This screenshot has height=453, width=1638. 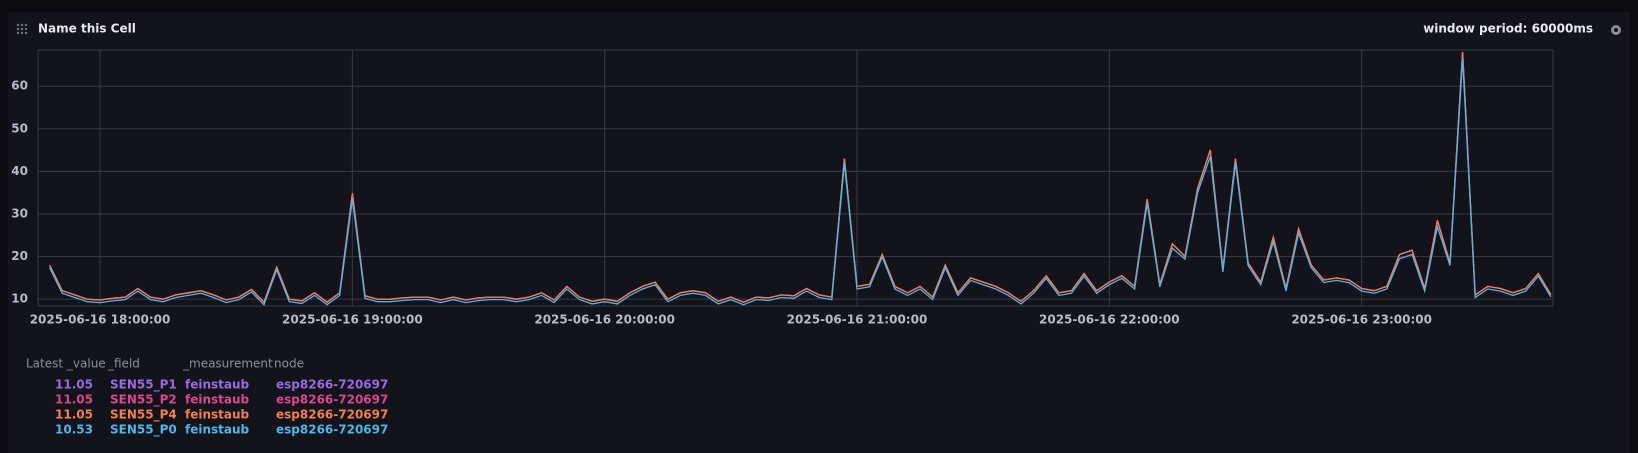 I want to click on drag-handle, so click(x=22, y=29).